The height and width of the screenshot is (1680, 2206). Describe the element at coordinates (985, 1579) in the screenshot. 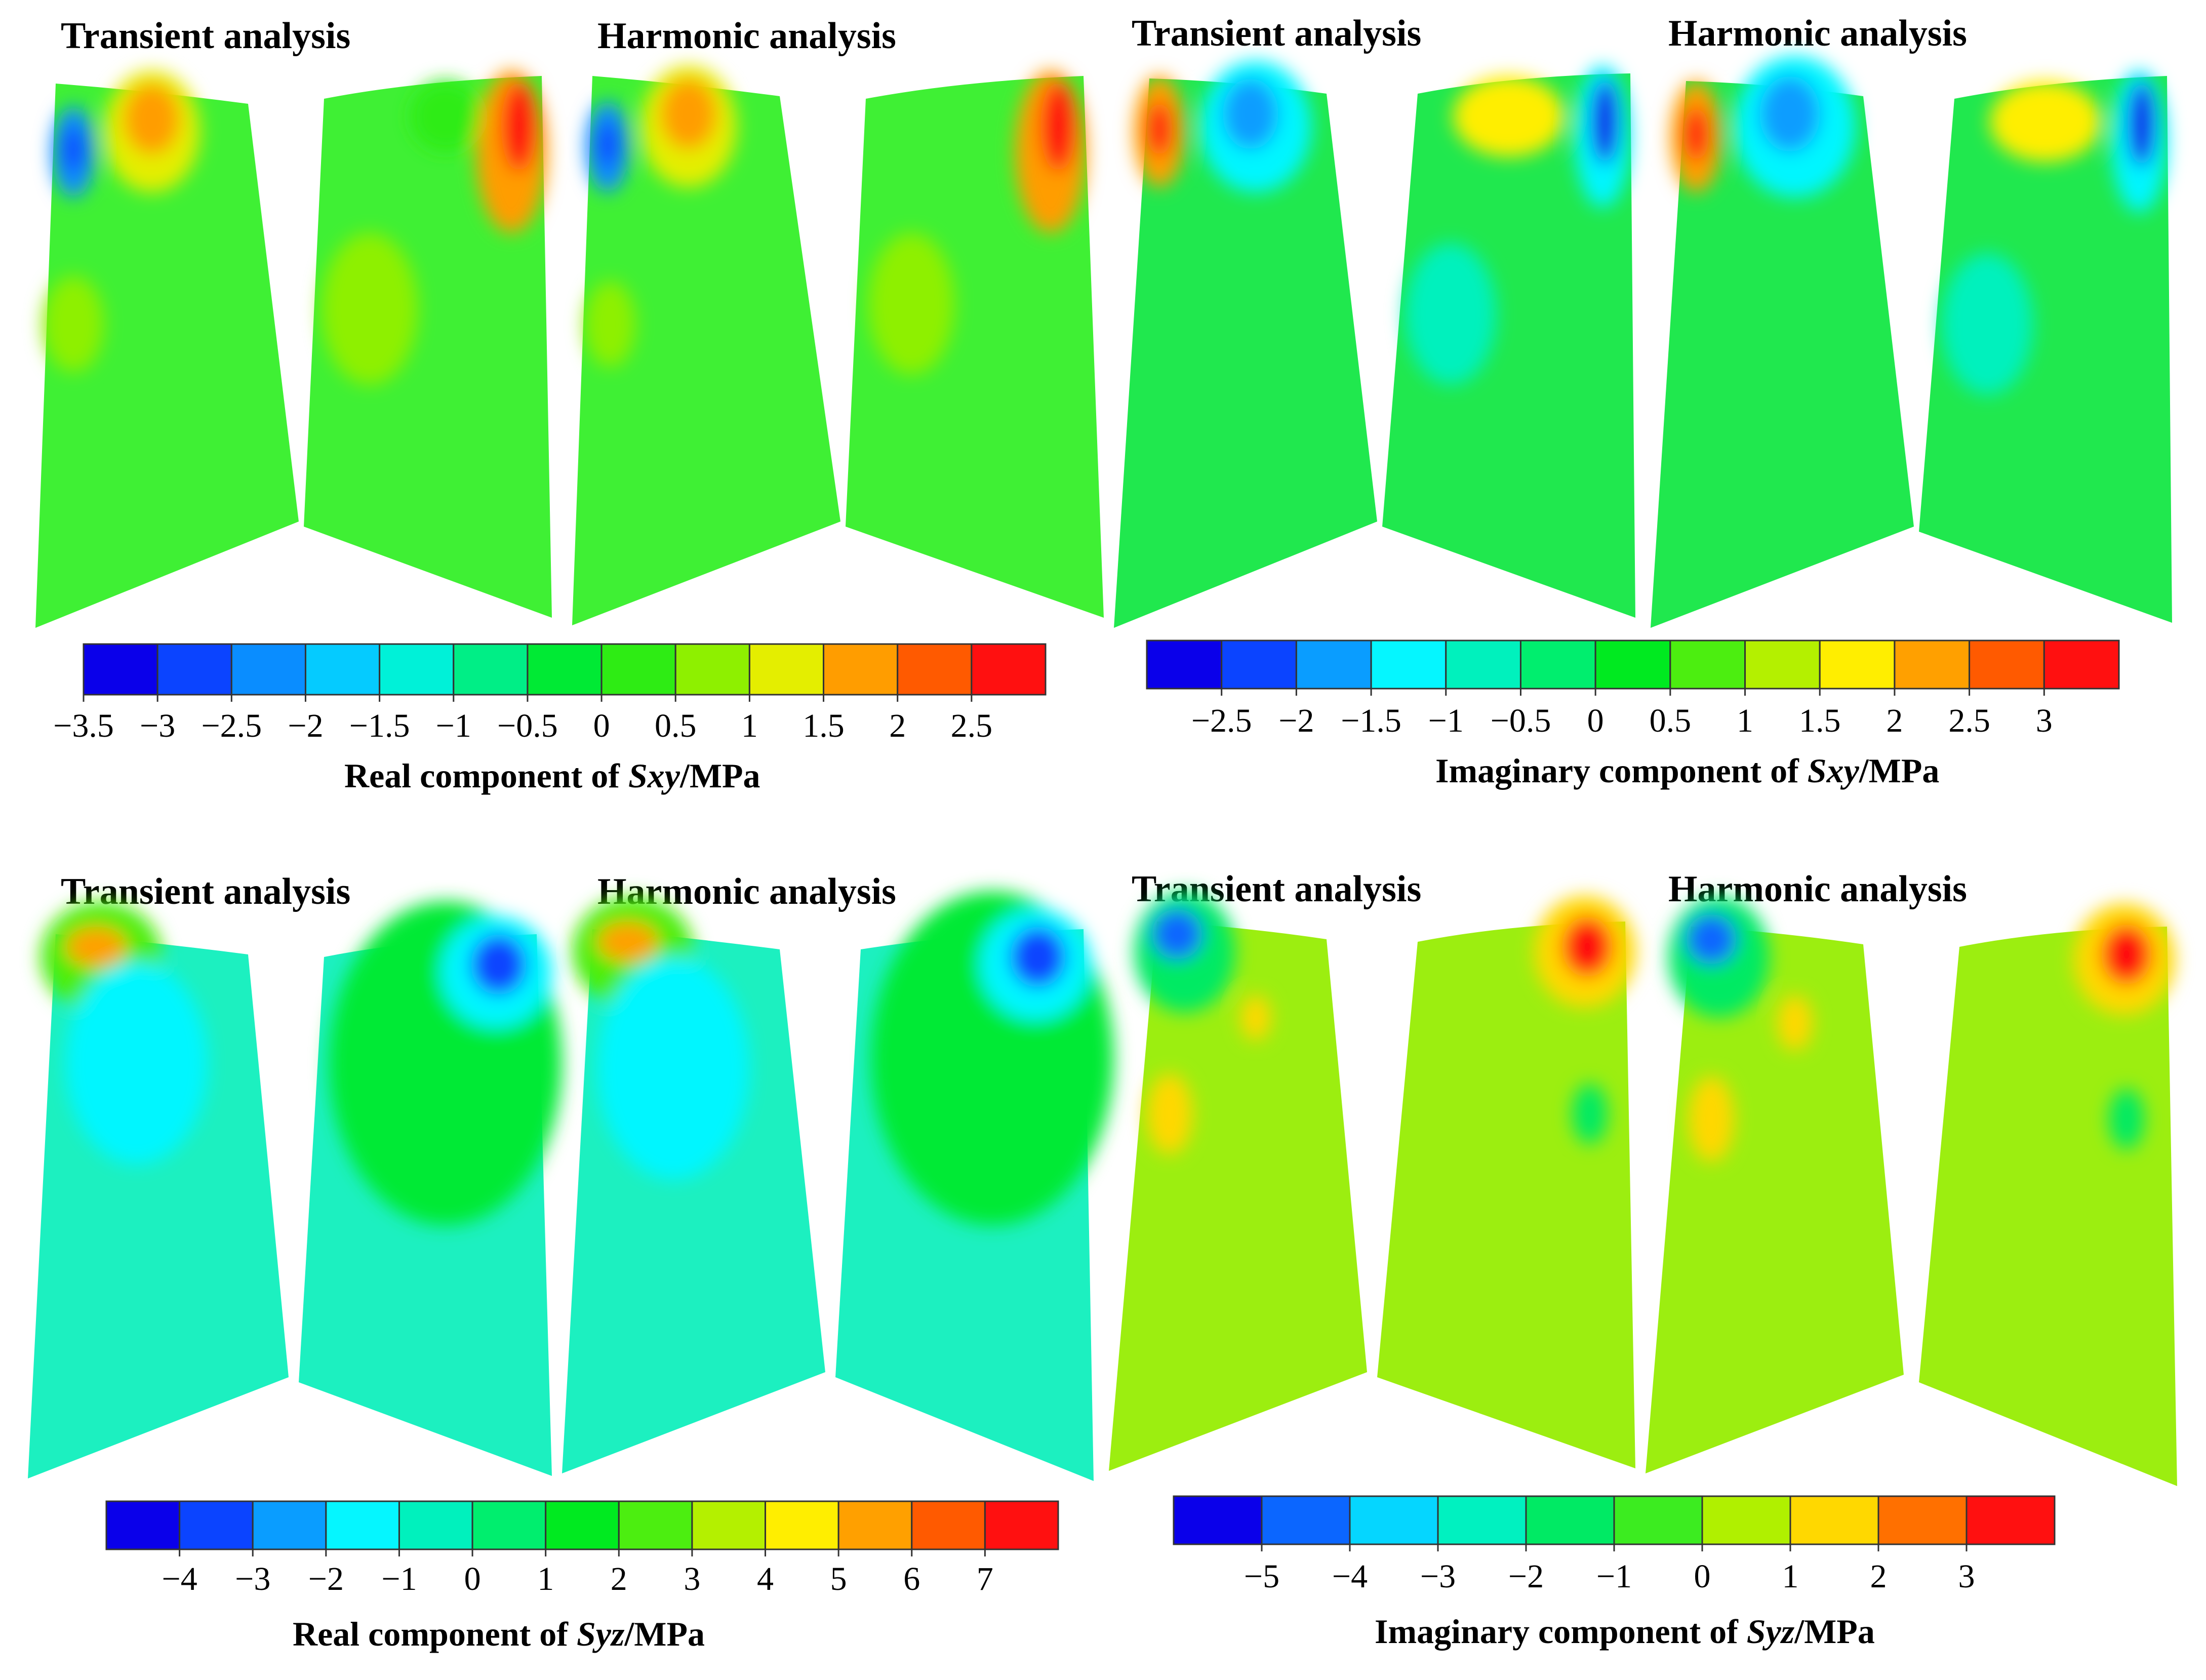

I see `colorbar-tick-label: 7` at that location.